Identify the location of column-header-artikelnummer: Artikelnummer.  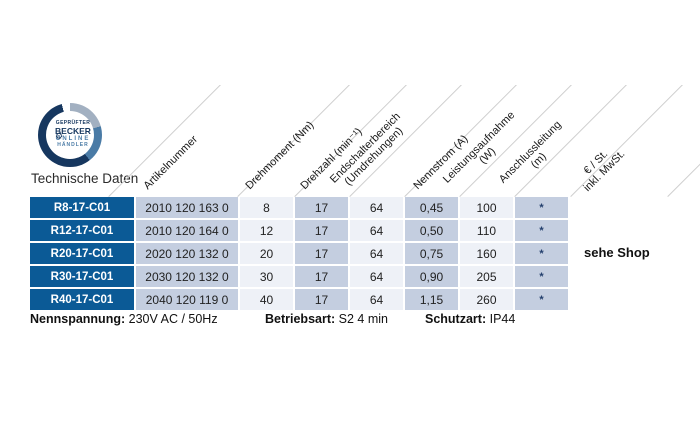
(171, 162).